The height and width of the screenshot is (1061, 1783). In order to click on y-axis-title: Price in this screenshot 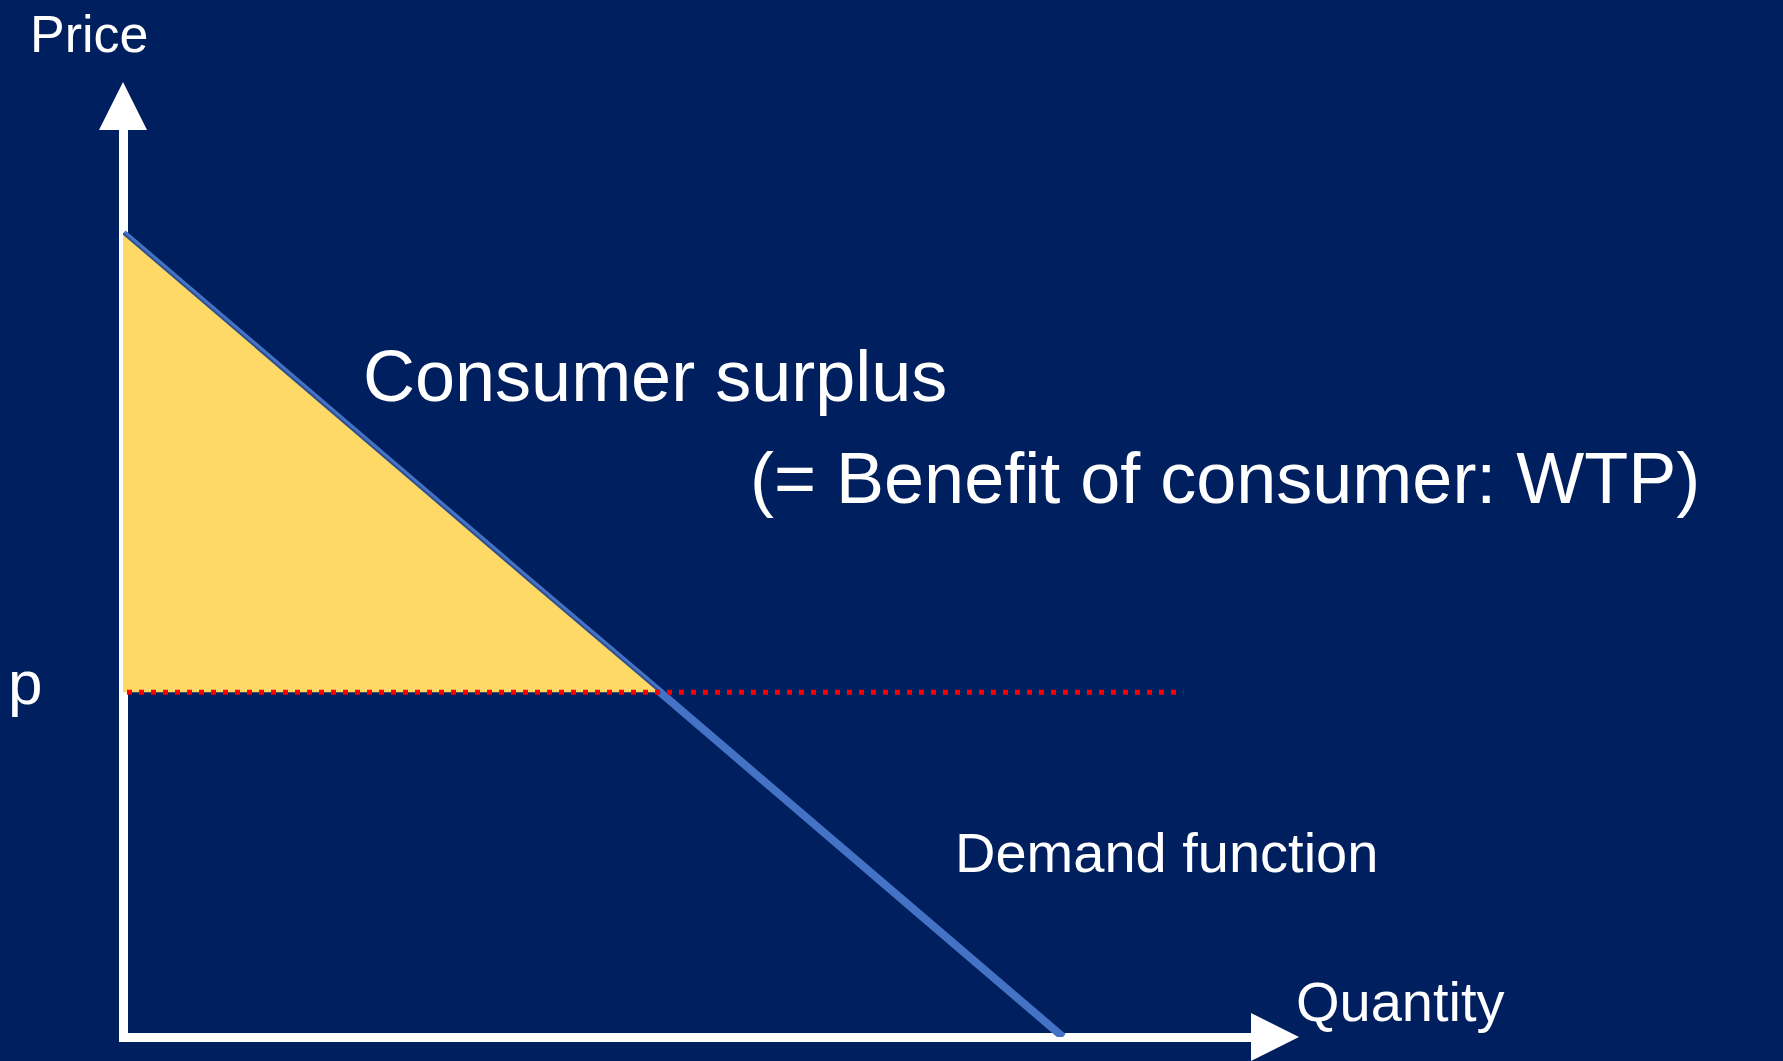, I will do `click(89, 34)`.